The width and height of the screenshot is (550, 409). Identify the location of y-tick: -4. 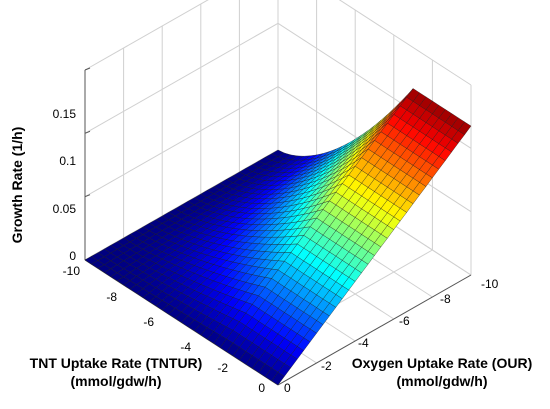
(363, 343).